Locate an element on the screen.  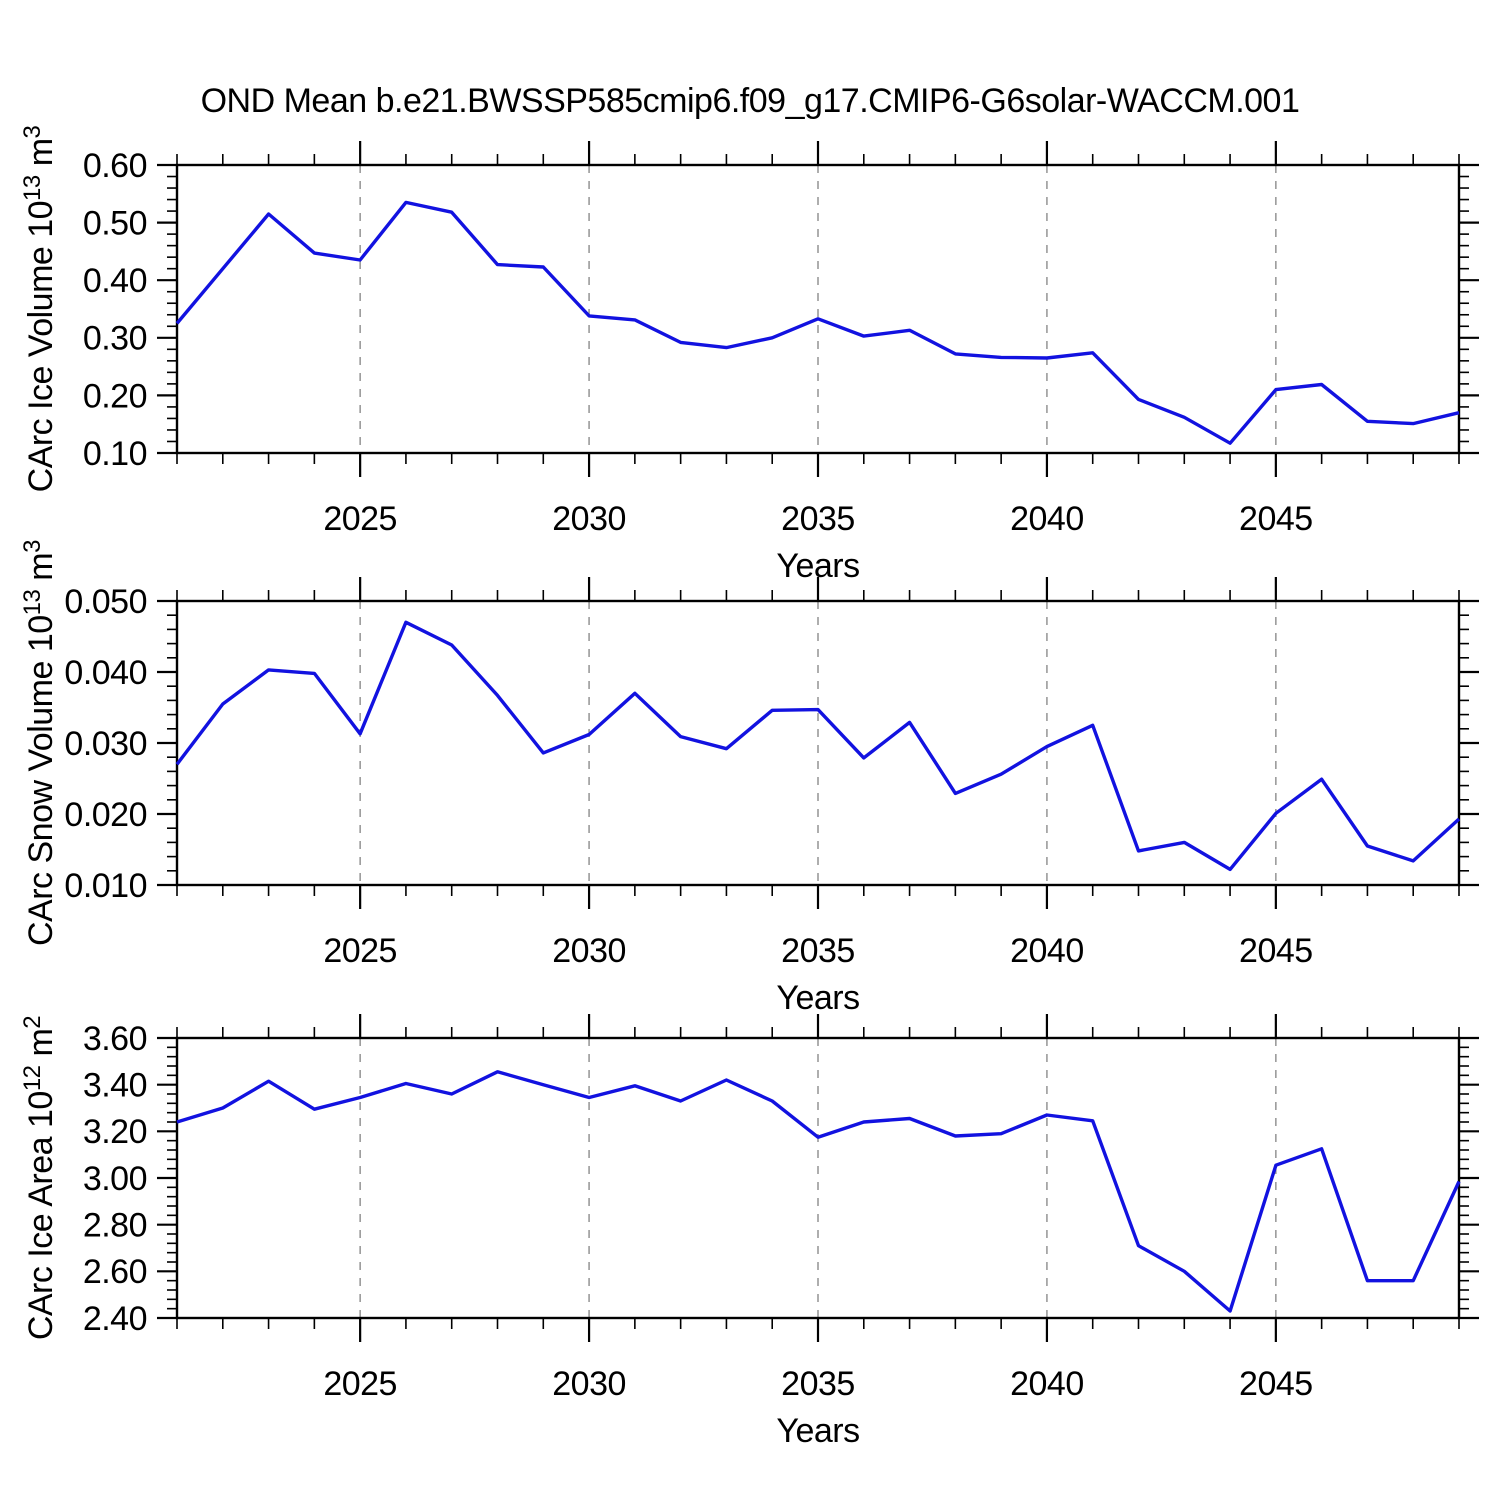
y-axis-title: CArc Ice Volume 1013 m3 is located at coordinates (39, 308).